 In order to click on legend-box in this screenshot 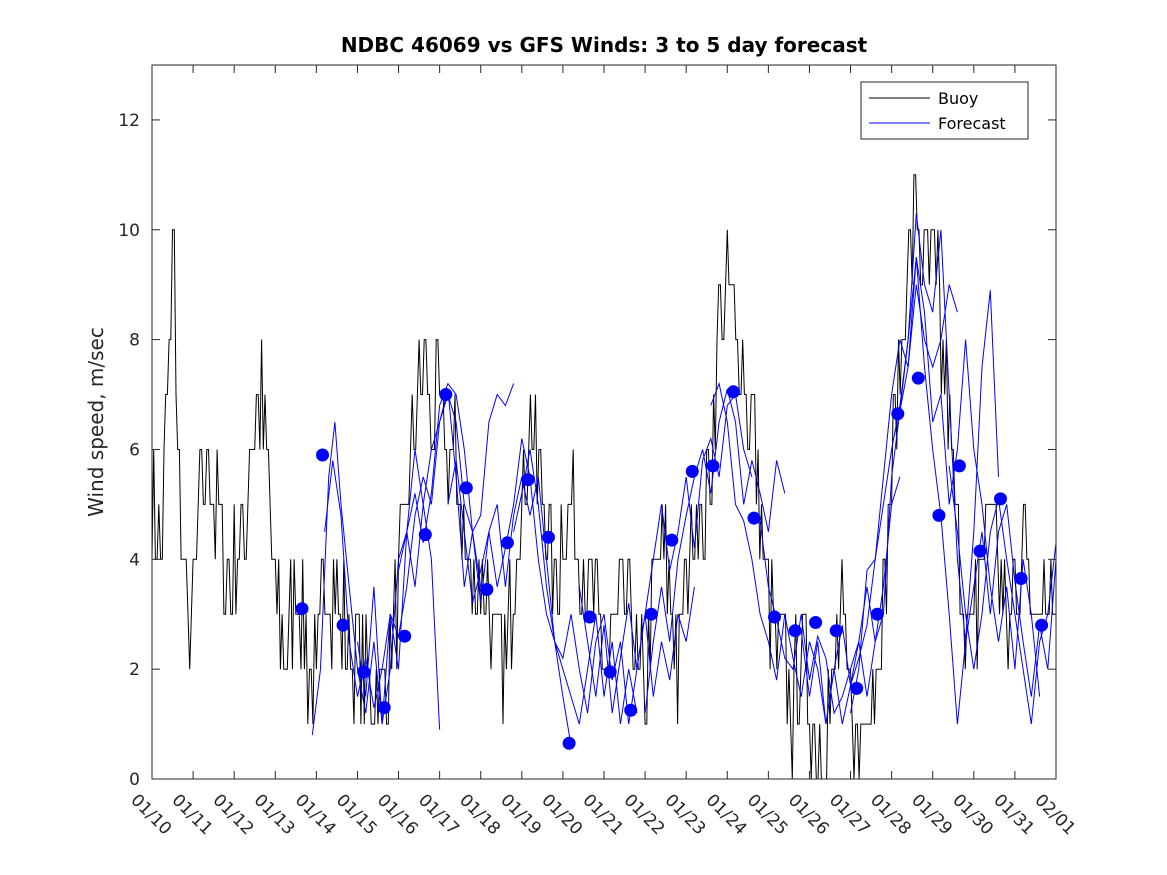, I will do `click(944, 110)`.